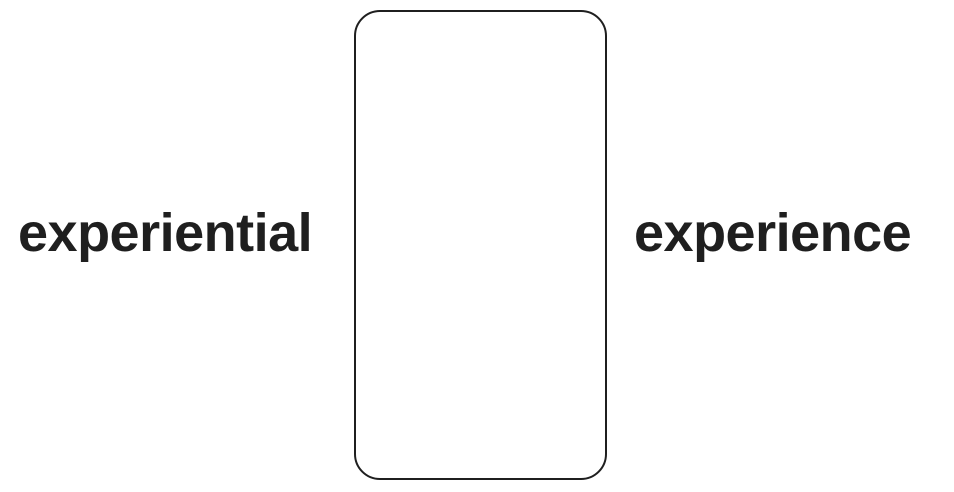  I want to click on label-experience: experience, so click(773, 233).